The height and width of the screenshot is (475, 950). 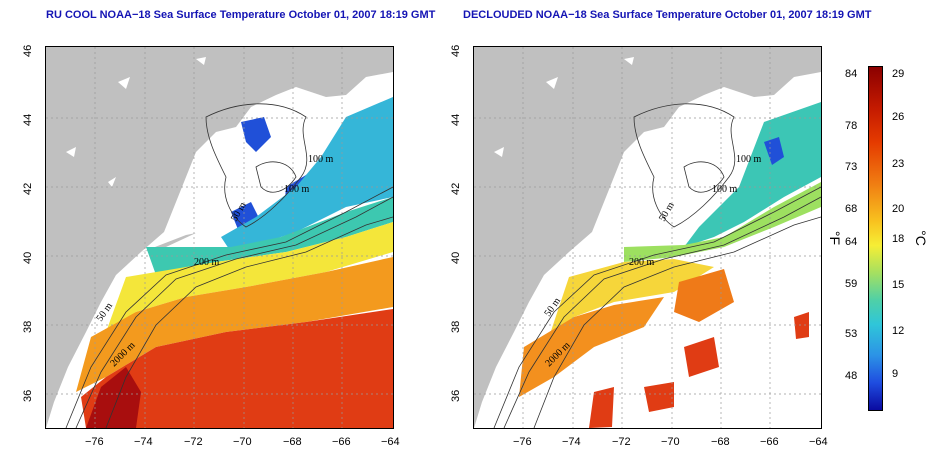 What do you see at coordinates (875, 238) in the screenshot?
I see `temperature-colorbar` at bounding box center [875, 238].